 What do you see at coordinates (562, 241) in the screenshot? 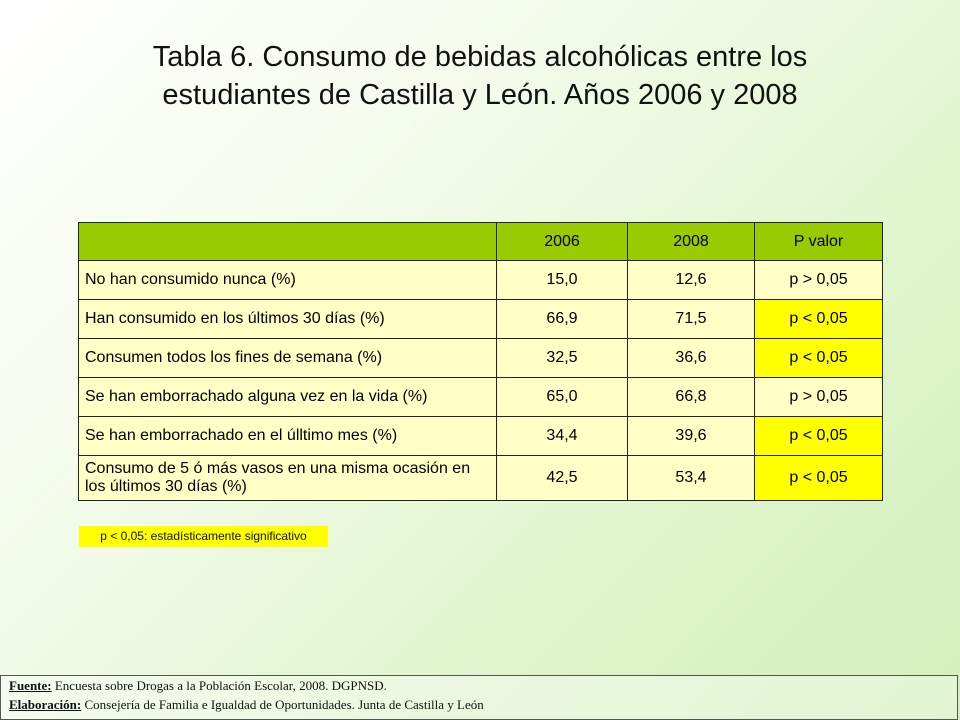
I see `header-cell-2006: 2006` at bounding box center [562, 241].